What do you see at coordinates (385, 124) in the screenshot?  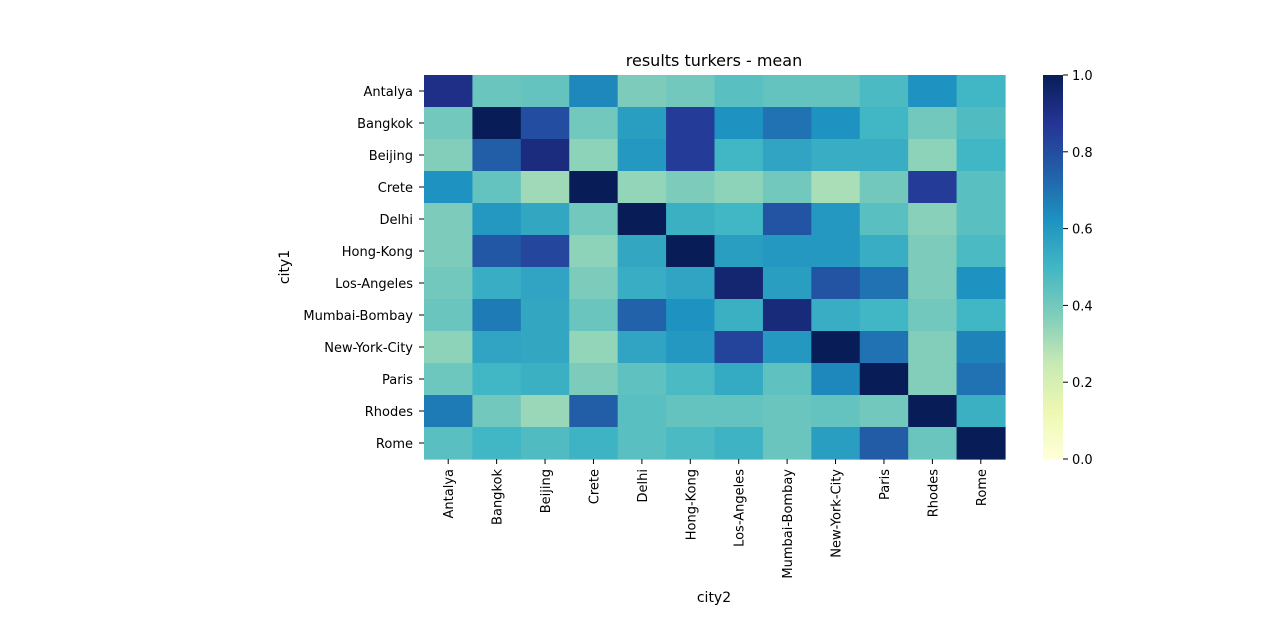 I see `y-tick-label: Bangkok` at bounding box center [385, 124].